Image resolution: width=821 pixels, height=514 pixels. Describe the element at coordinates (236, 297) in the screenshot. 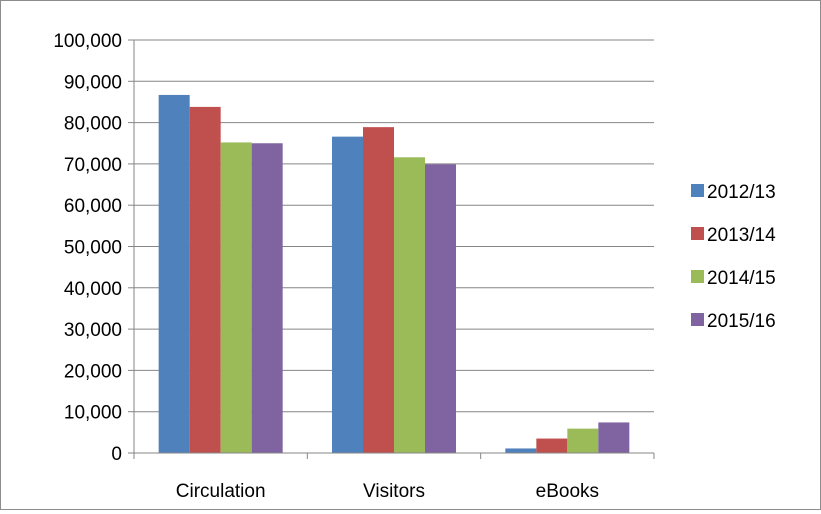

I see `bar-2014-15-circulation` at that location.